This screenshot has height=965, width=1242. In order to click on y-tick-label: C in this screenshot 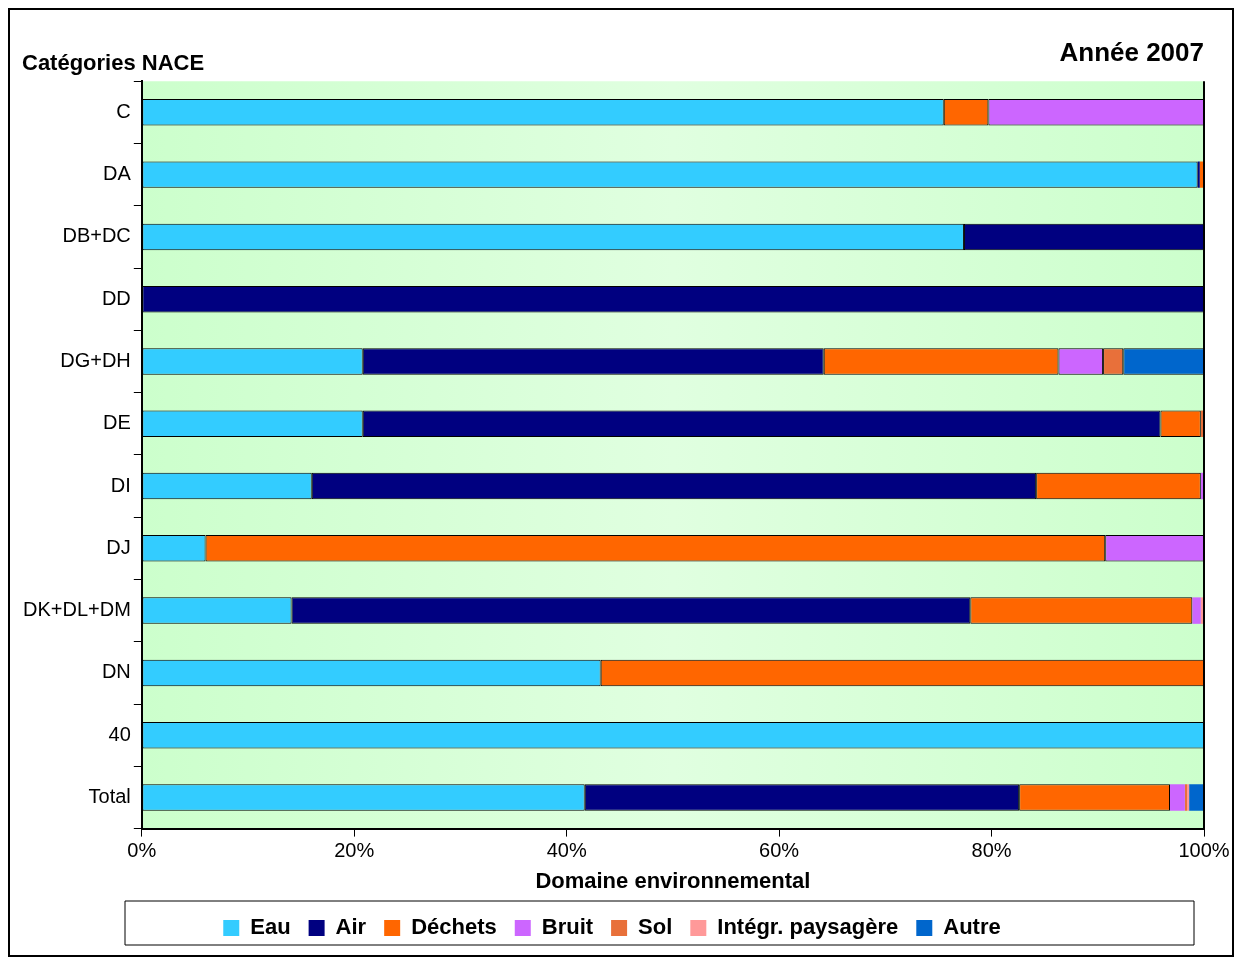, I will do `click(123, 110)`.